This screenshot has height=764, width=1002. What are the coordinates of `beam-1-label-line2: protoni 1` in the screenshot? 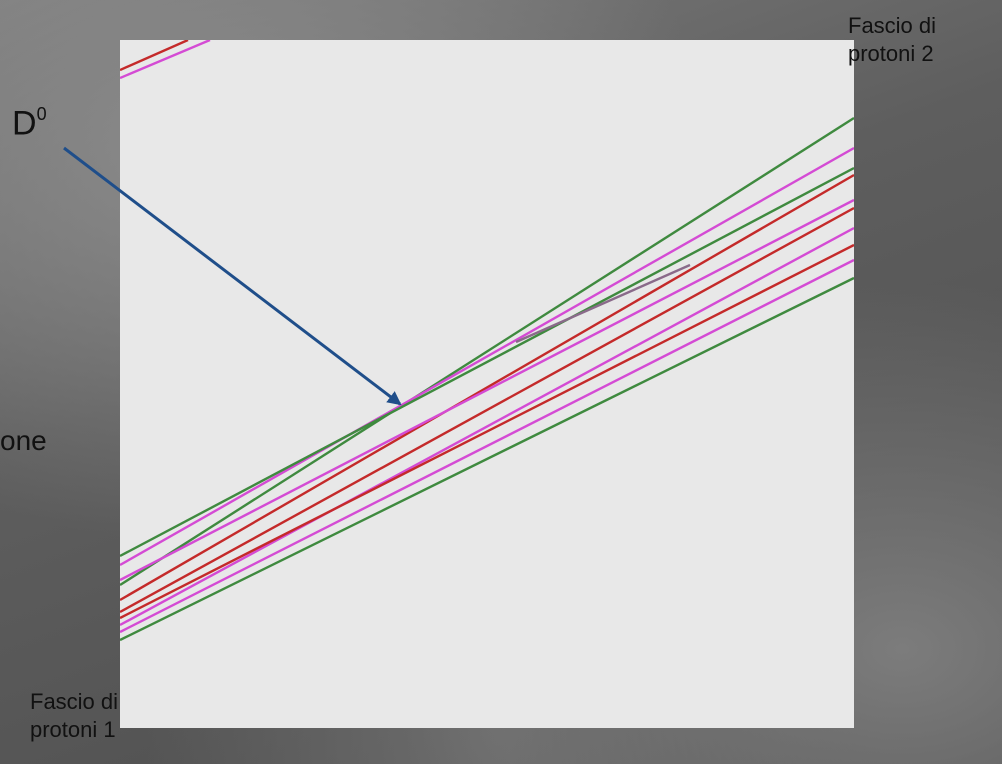 It's located at (73, 729).